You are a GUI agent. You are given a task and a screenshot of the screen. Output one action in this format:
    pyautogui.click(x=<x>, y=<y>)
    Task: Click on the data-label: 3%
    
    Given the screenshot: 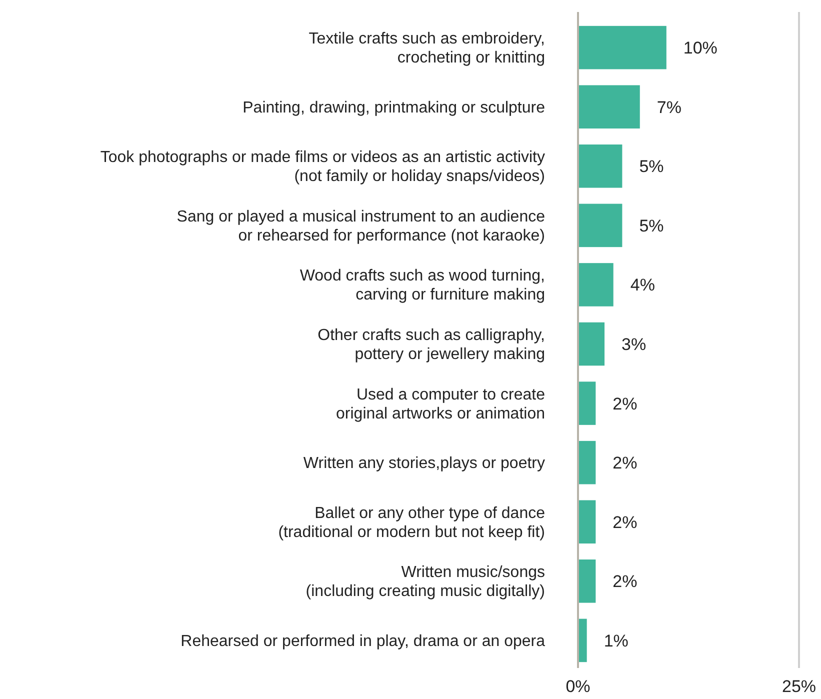 What is the action you would take?
    pyautogui.click(x=634, y=344)
    